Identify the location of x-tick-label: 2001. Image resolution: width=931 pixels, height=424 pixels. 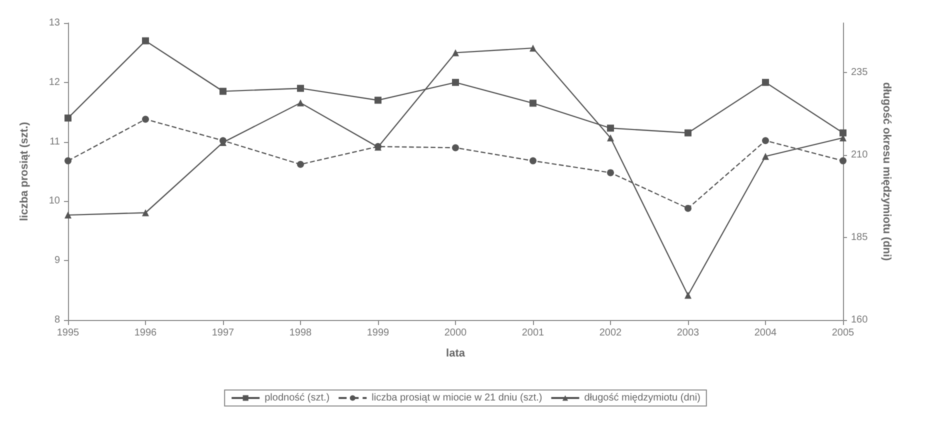
(533, 333).